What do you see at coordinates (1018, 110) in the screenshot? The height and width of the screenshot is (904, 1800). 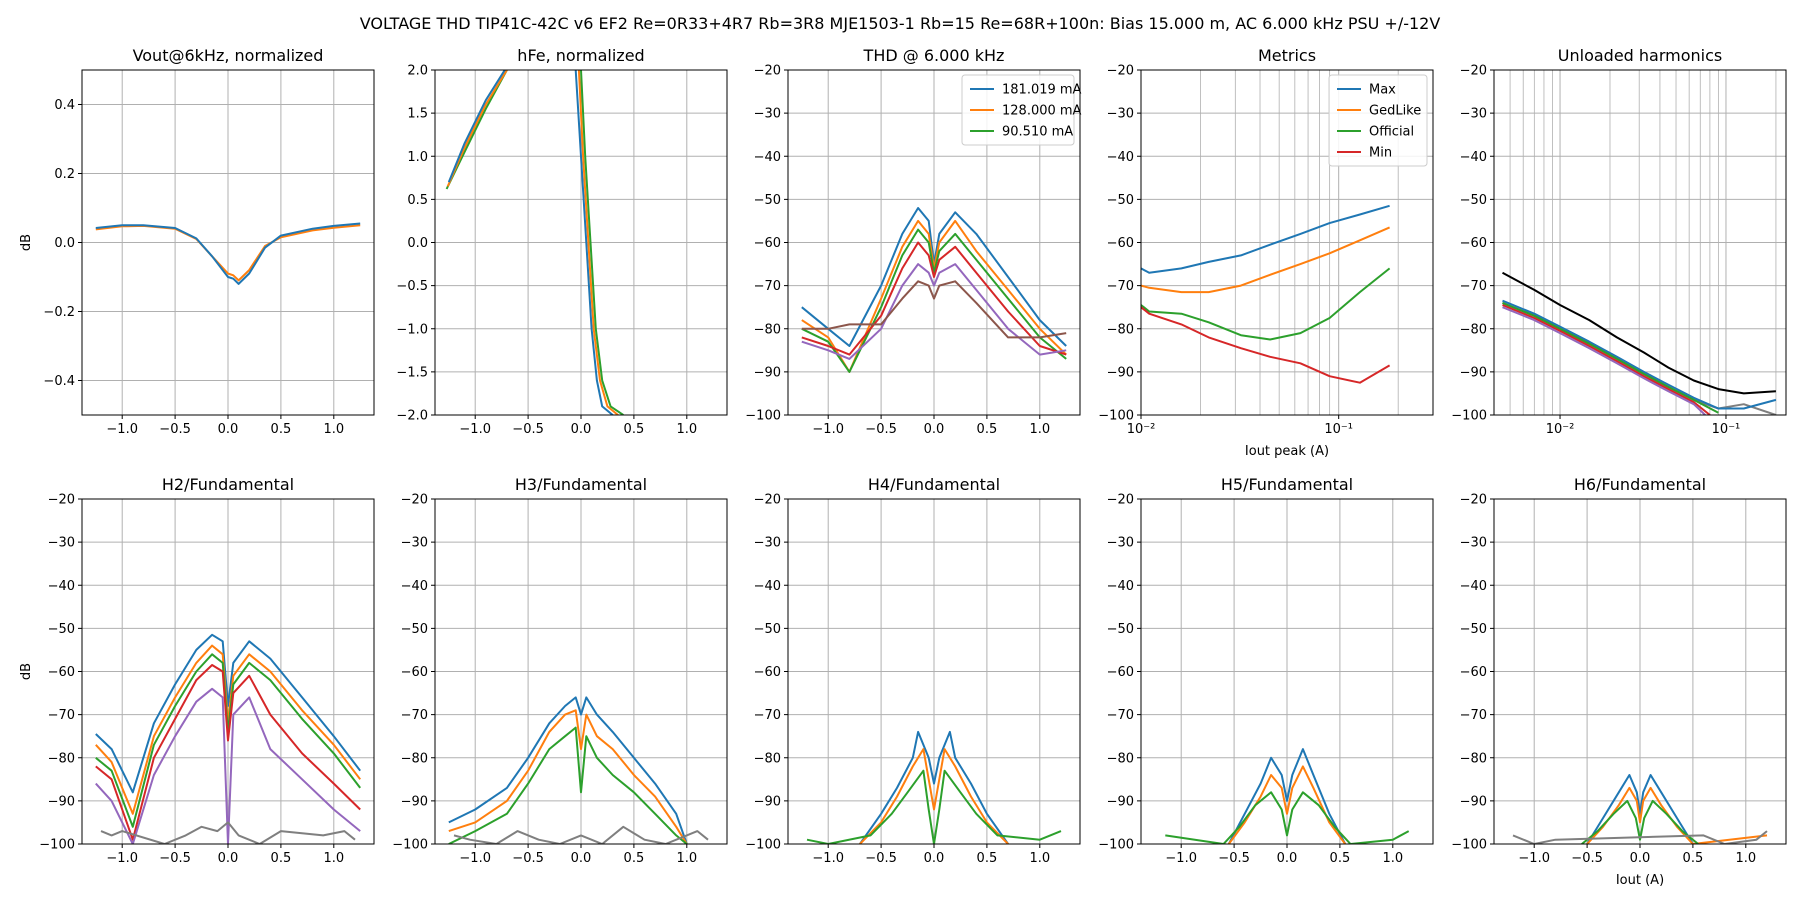 I see `legend-box` at bounding box center [1018, 110].